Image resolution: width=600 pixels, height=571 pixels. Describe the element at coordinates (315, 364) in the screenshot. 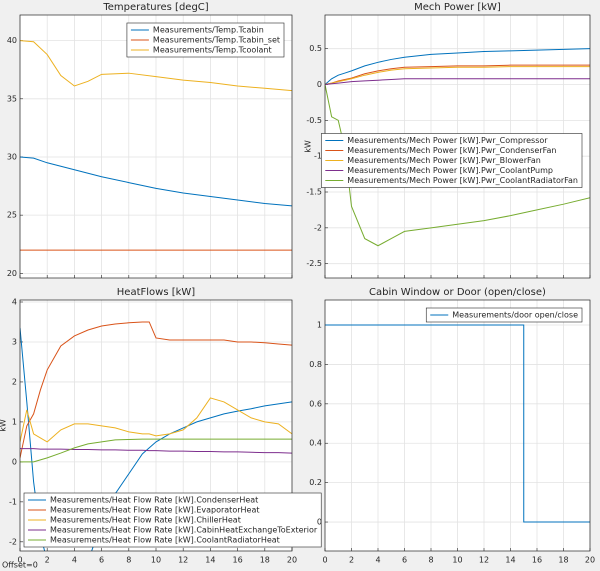

I see `y-tick-label: 0.8` at that location.